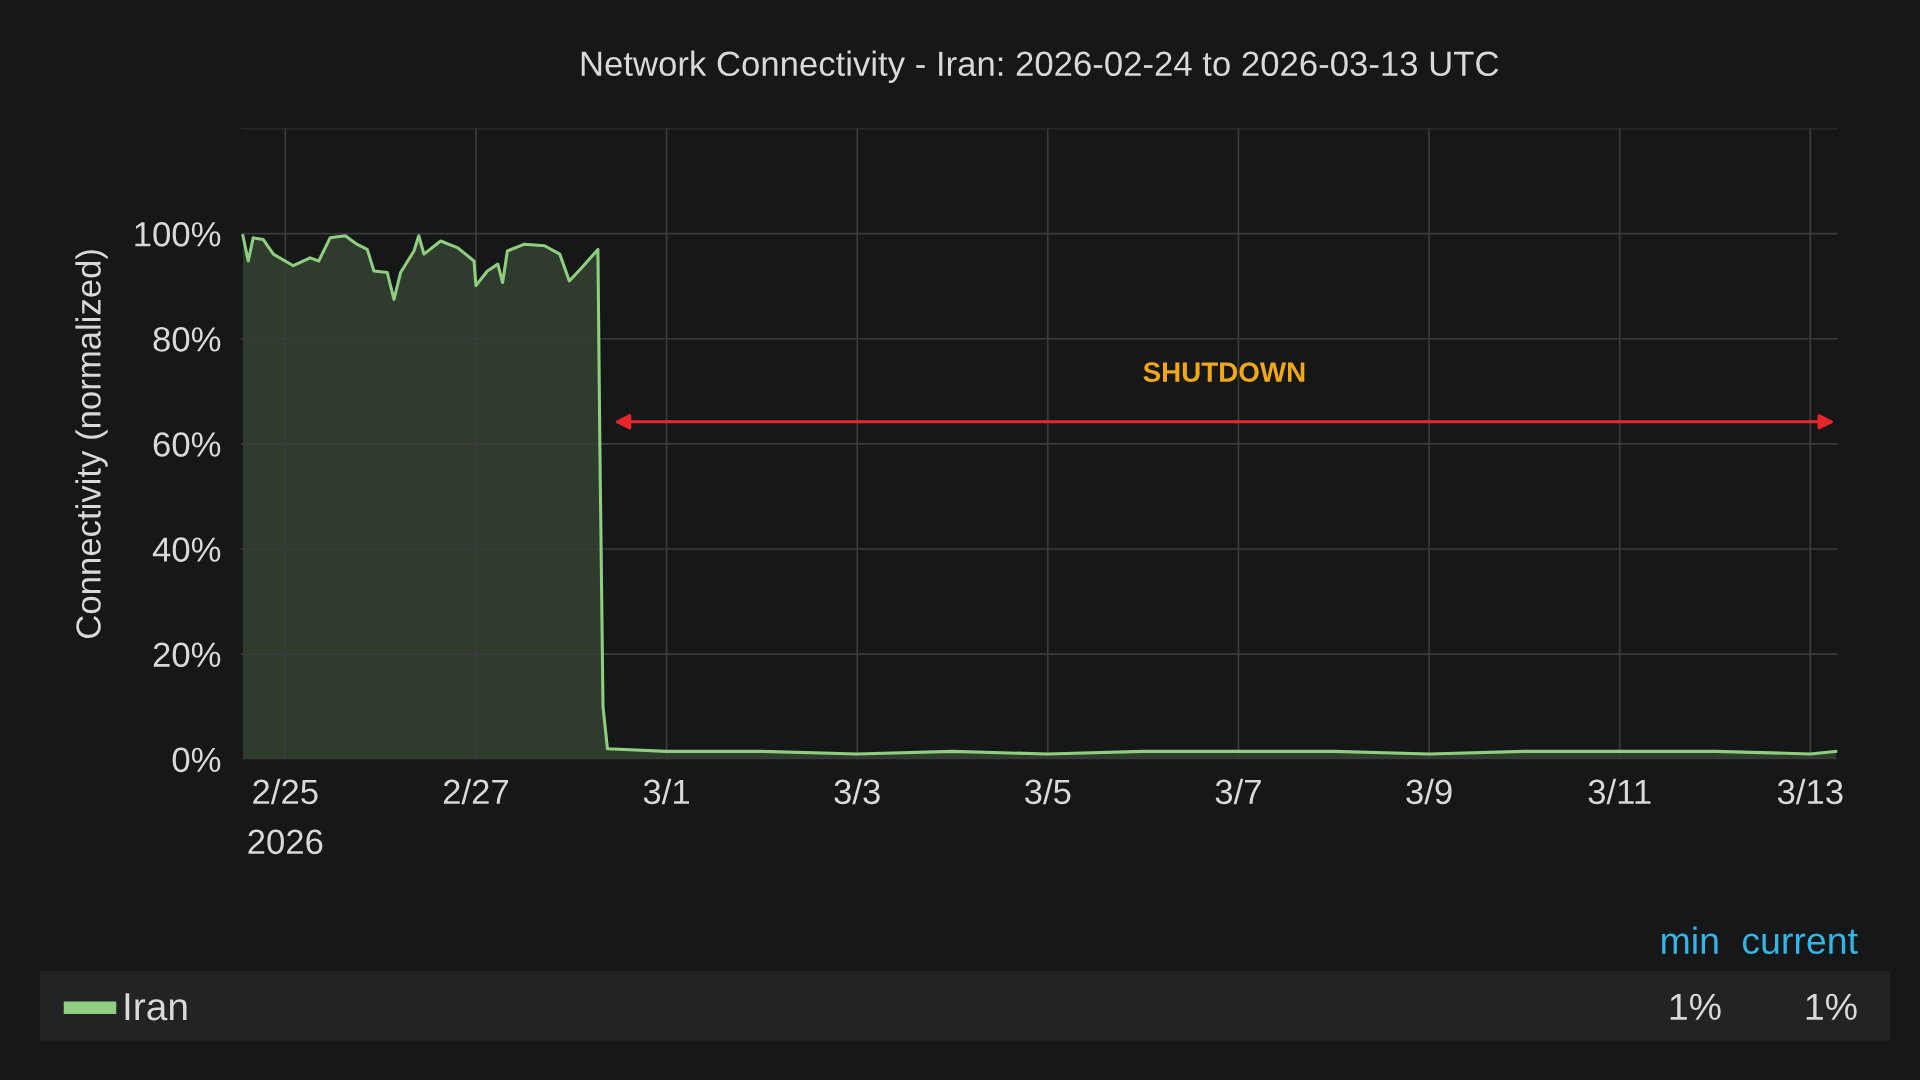 The height and width of the screenshot is (1080, 1920). I want to click on x-tick-label: 2/25 2026, so click(285, 816).